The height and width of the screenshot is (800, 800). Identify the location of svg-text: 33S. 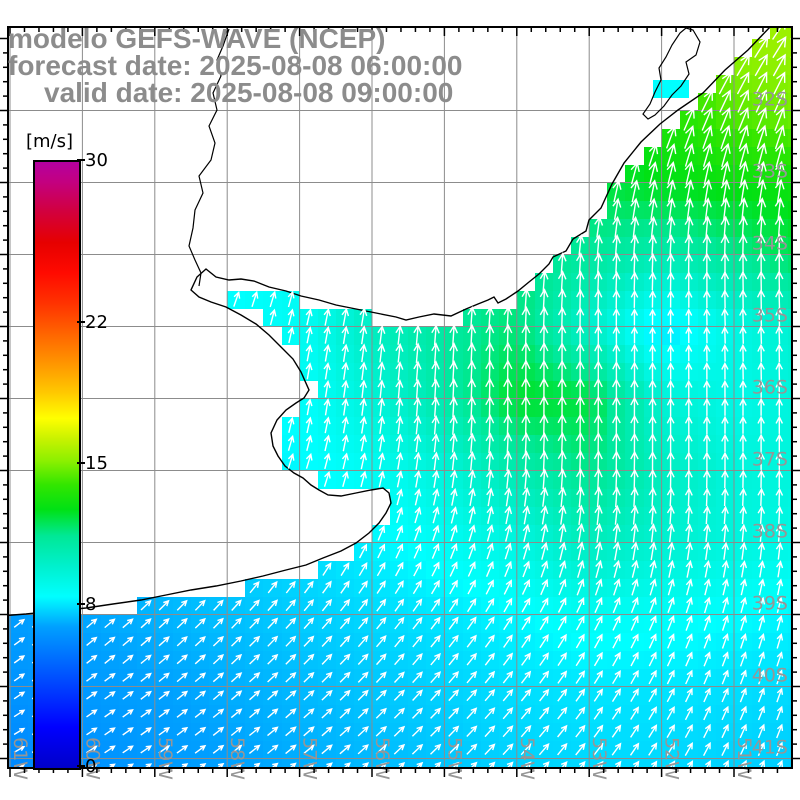
(770, 172).